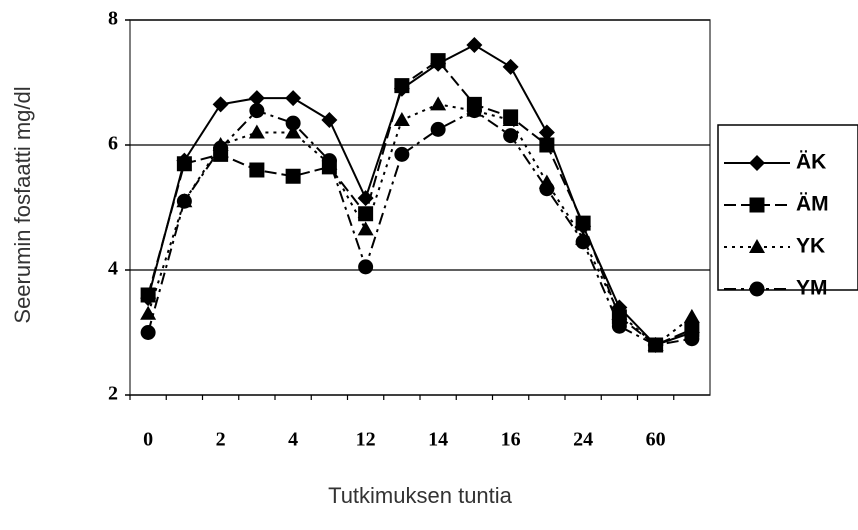 Image resolution: width=858 pixels, height=530 pixels. I want to click on legend-label: ÄK, so click(811, 162).